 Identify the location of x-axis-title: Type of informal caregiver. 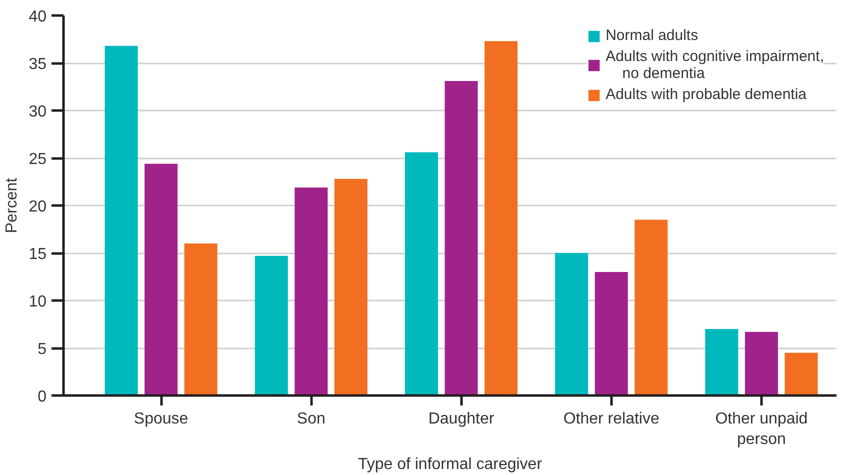
(450, 464).